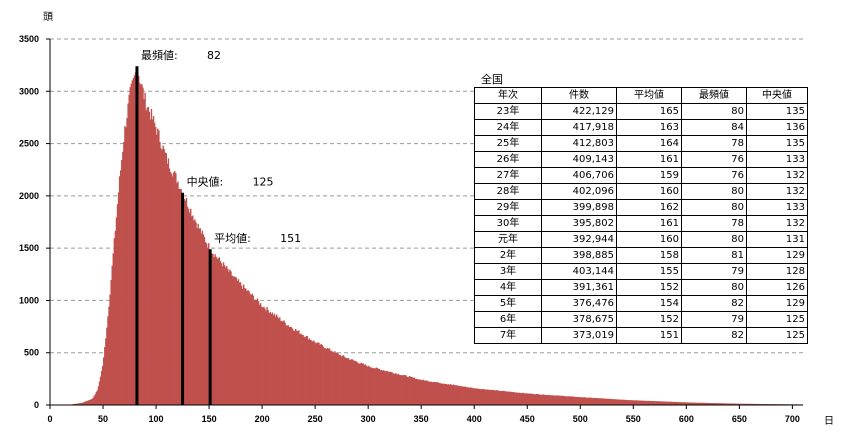  What do you see at coordinates (579, 207) in the screenshot?
I see `table-cell: 399,898` at bounding box center [579, 207].